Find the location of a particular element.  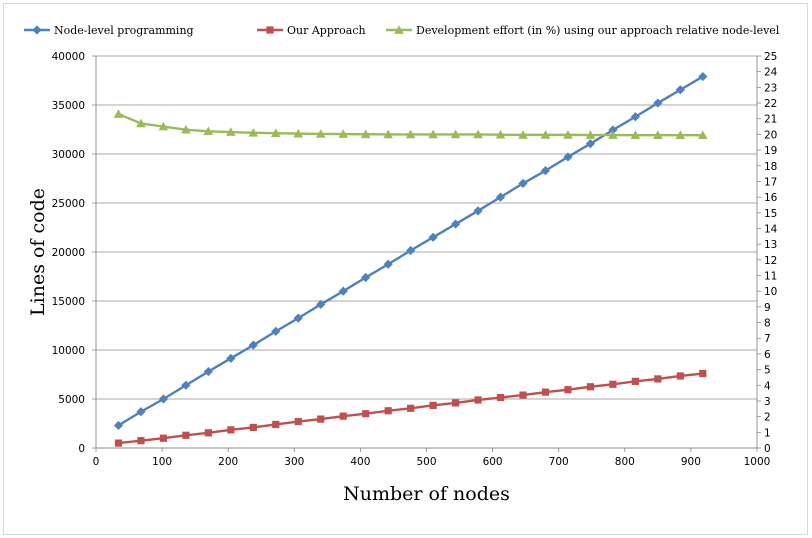

legend-label-1: Node-level programming is located at coordinates (124, 30).